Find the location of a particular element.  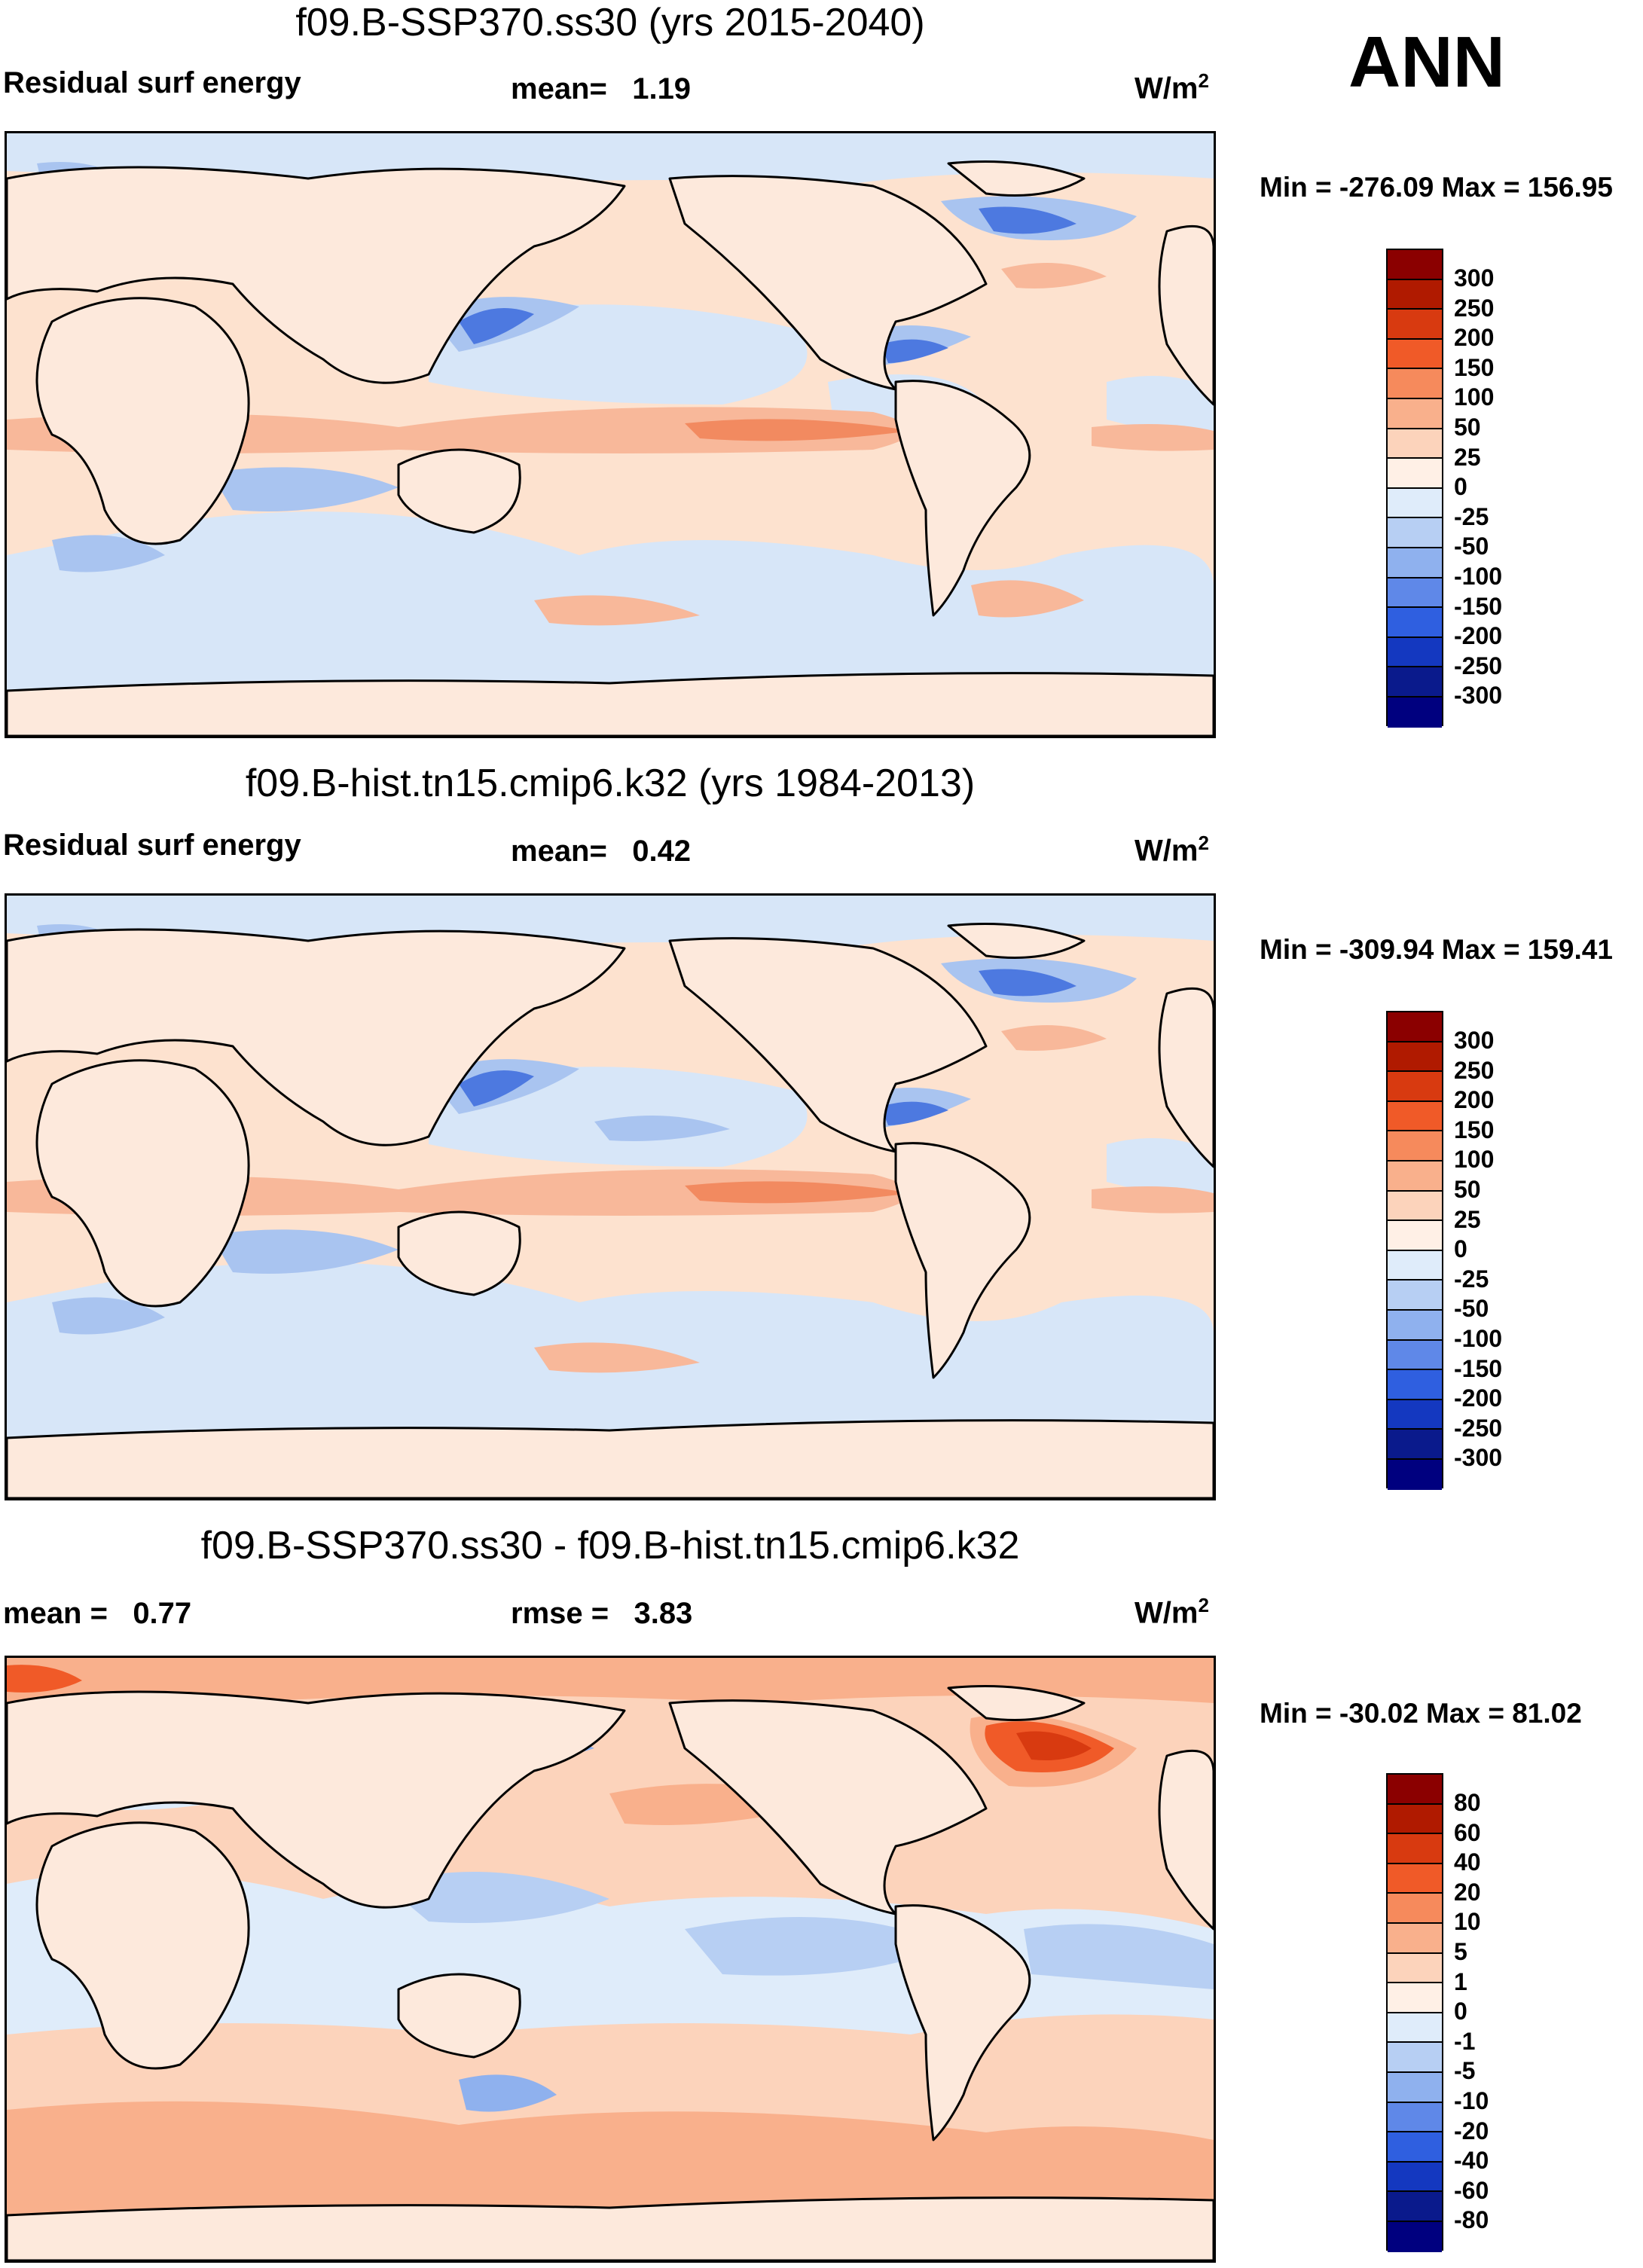

panel-1-colorbar is located at coordinates (1414, 489).